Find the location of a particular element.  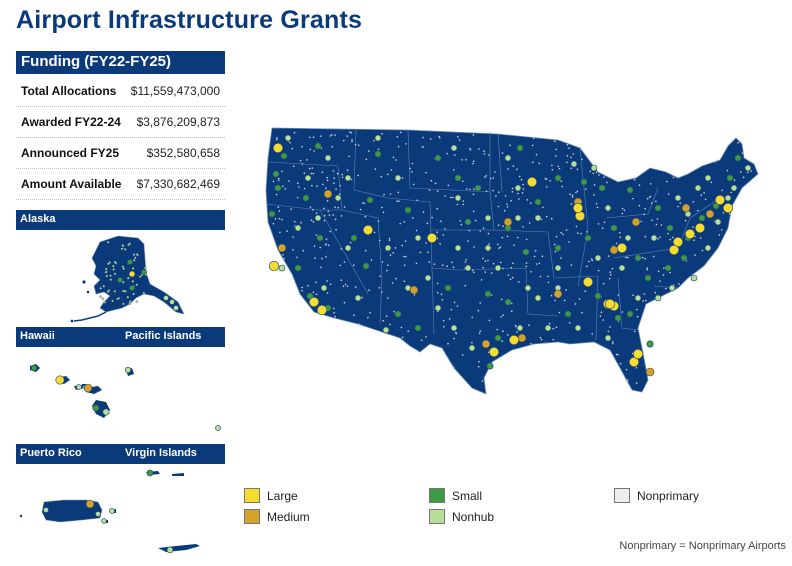

alaska-inset-map is located at coordinates (125, 278).